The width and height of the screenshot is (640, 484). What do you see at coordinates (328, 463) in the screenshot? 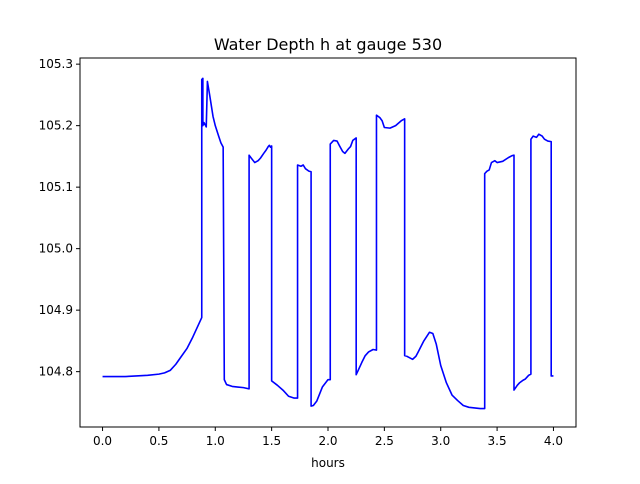
I see `x-axis-label: hours` at bounding box center [328, 463].